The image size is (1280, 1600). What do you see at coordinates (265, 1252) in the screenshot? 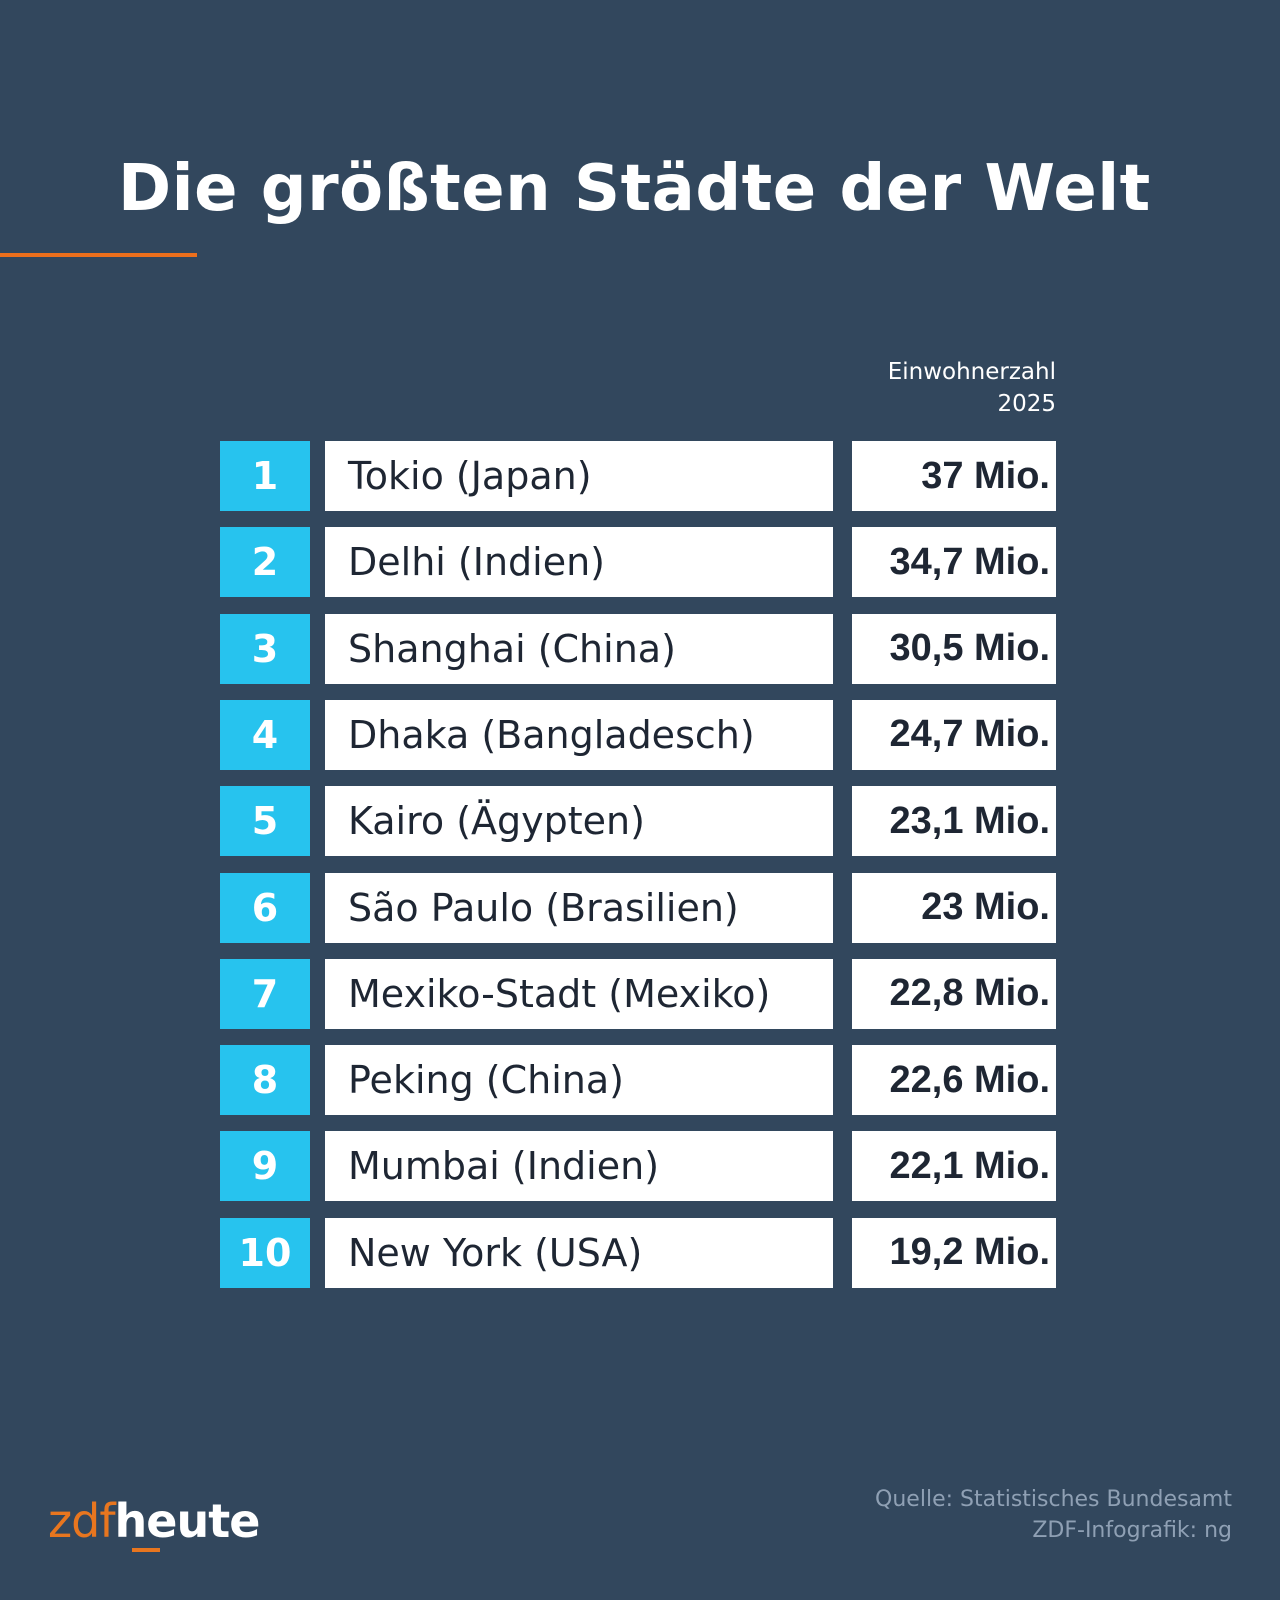
I see `rank-badge: 10` at bounding box center [265, 1252].